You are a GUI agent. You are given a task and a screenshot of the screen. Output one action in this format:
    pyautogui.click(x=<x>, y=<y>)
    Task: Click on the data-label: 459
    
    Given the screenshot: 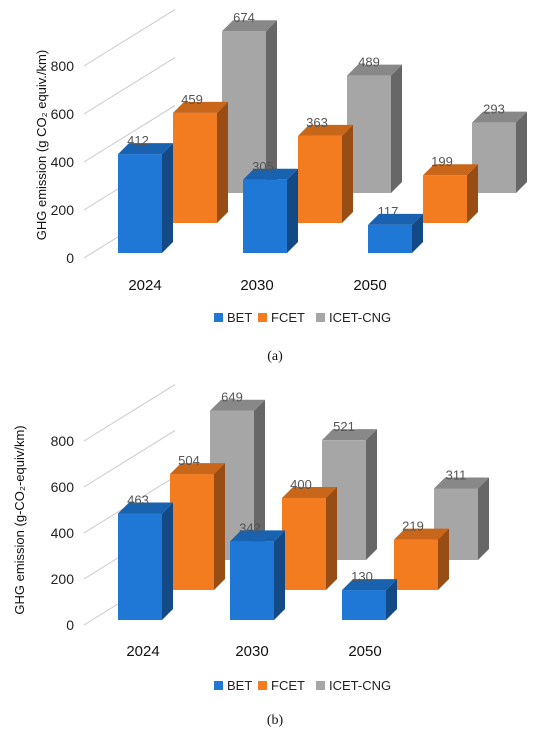 What is the action you would take?
    pyautogui.click(x=192, y=99)
    